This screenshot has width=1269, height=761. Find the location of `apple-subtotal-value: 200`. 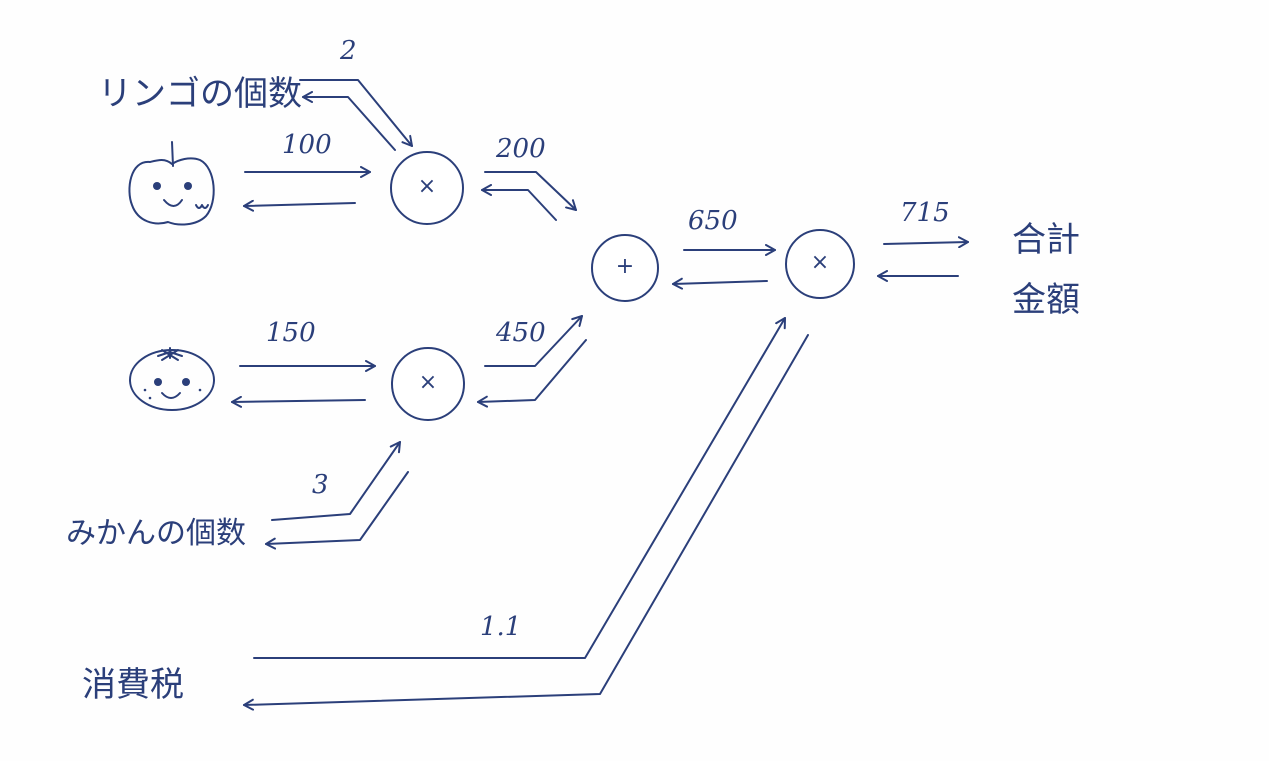

apple-subtotal-value: 200 is located at coordinates (521, 149).